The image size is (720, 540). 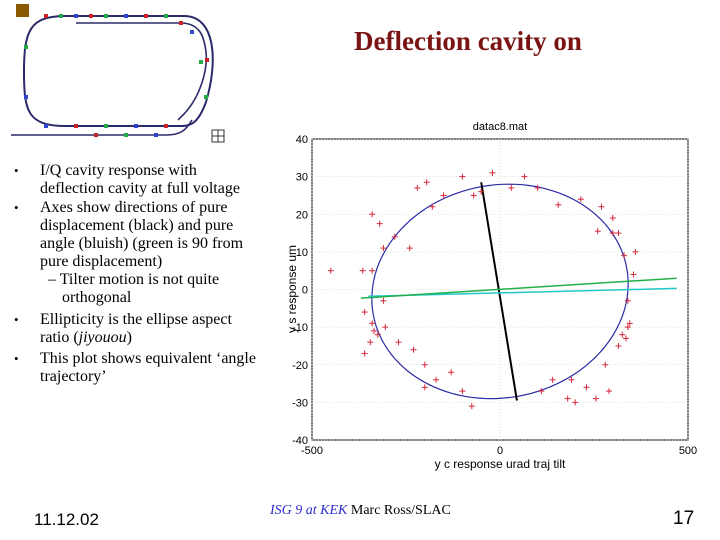 I want to click on ring-inner-orbit, so click(x=142, y=71).